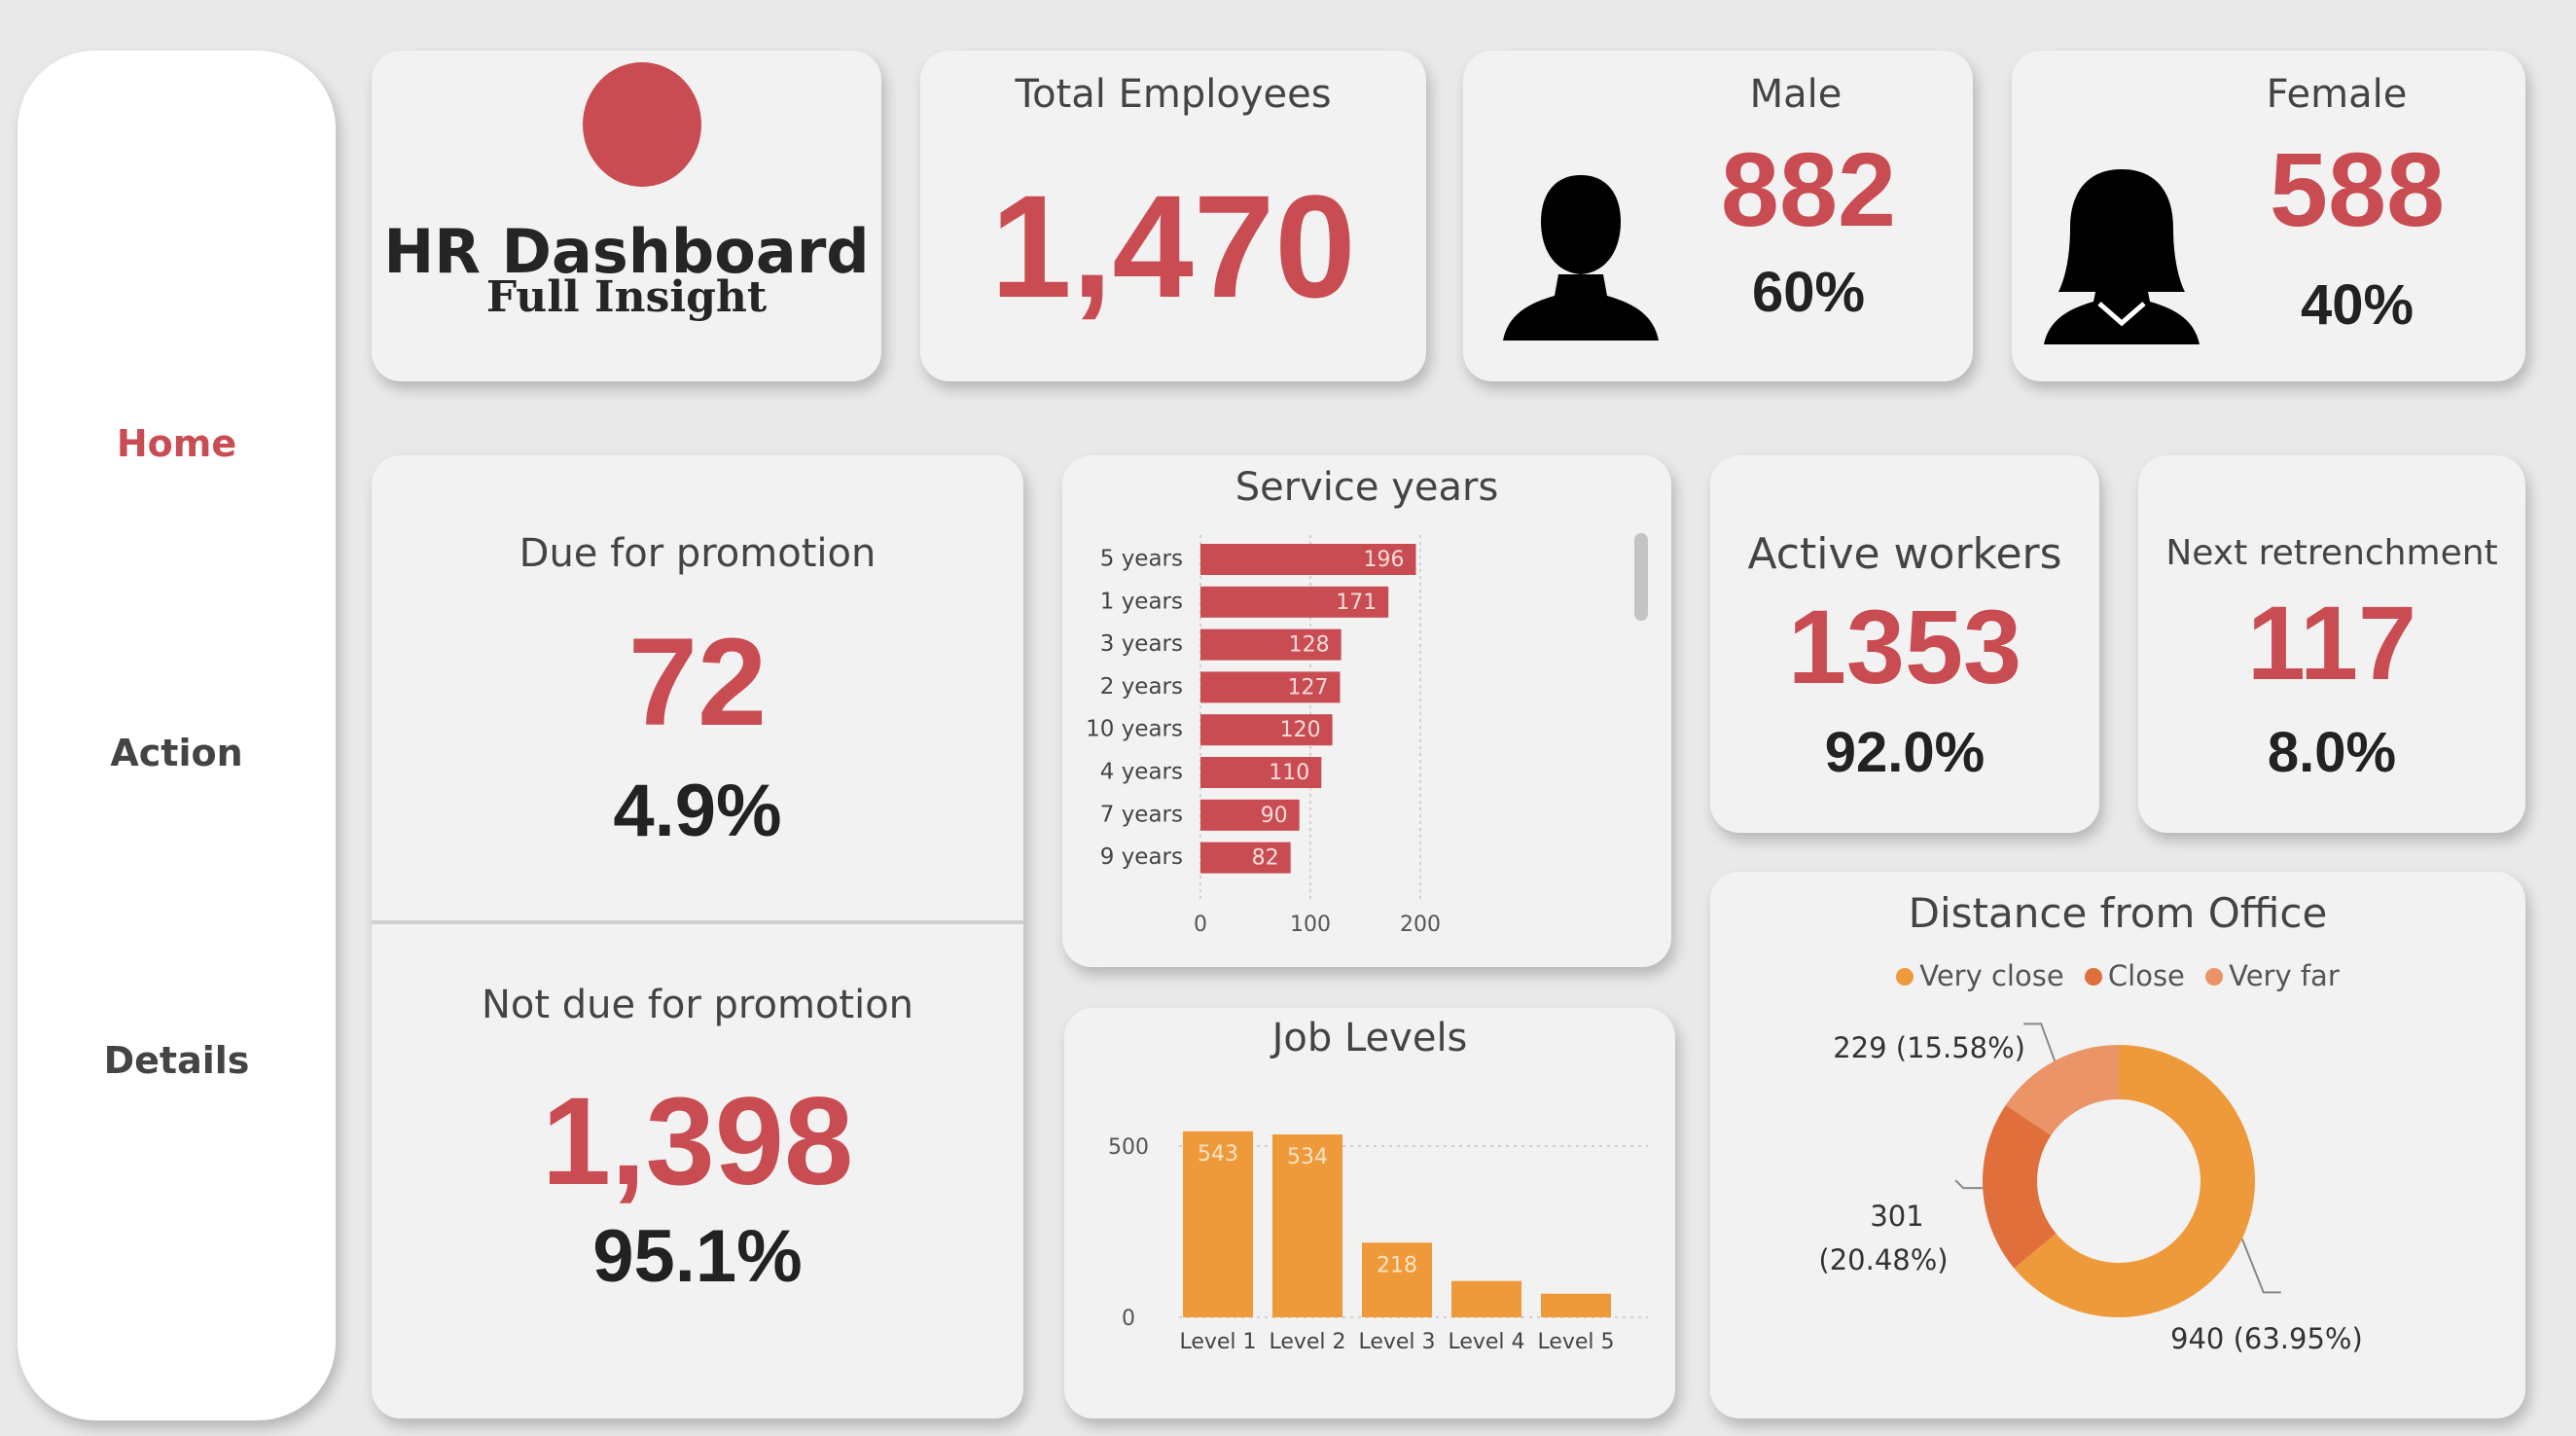 Image resolution: width=2576 pixels, height=1436 pixels. I want to click on next-retrenchment-label: Next retrenchment, so click(2331, 553).